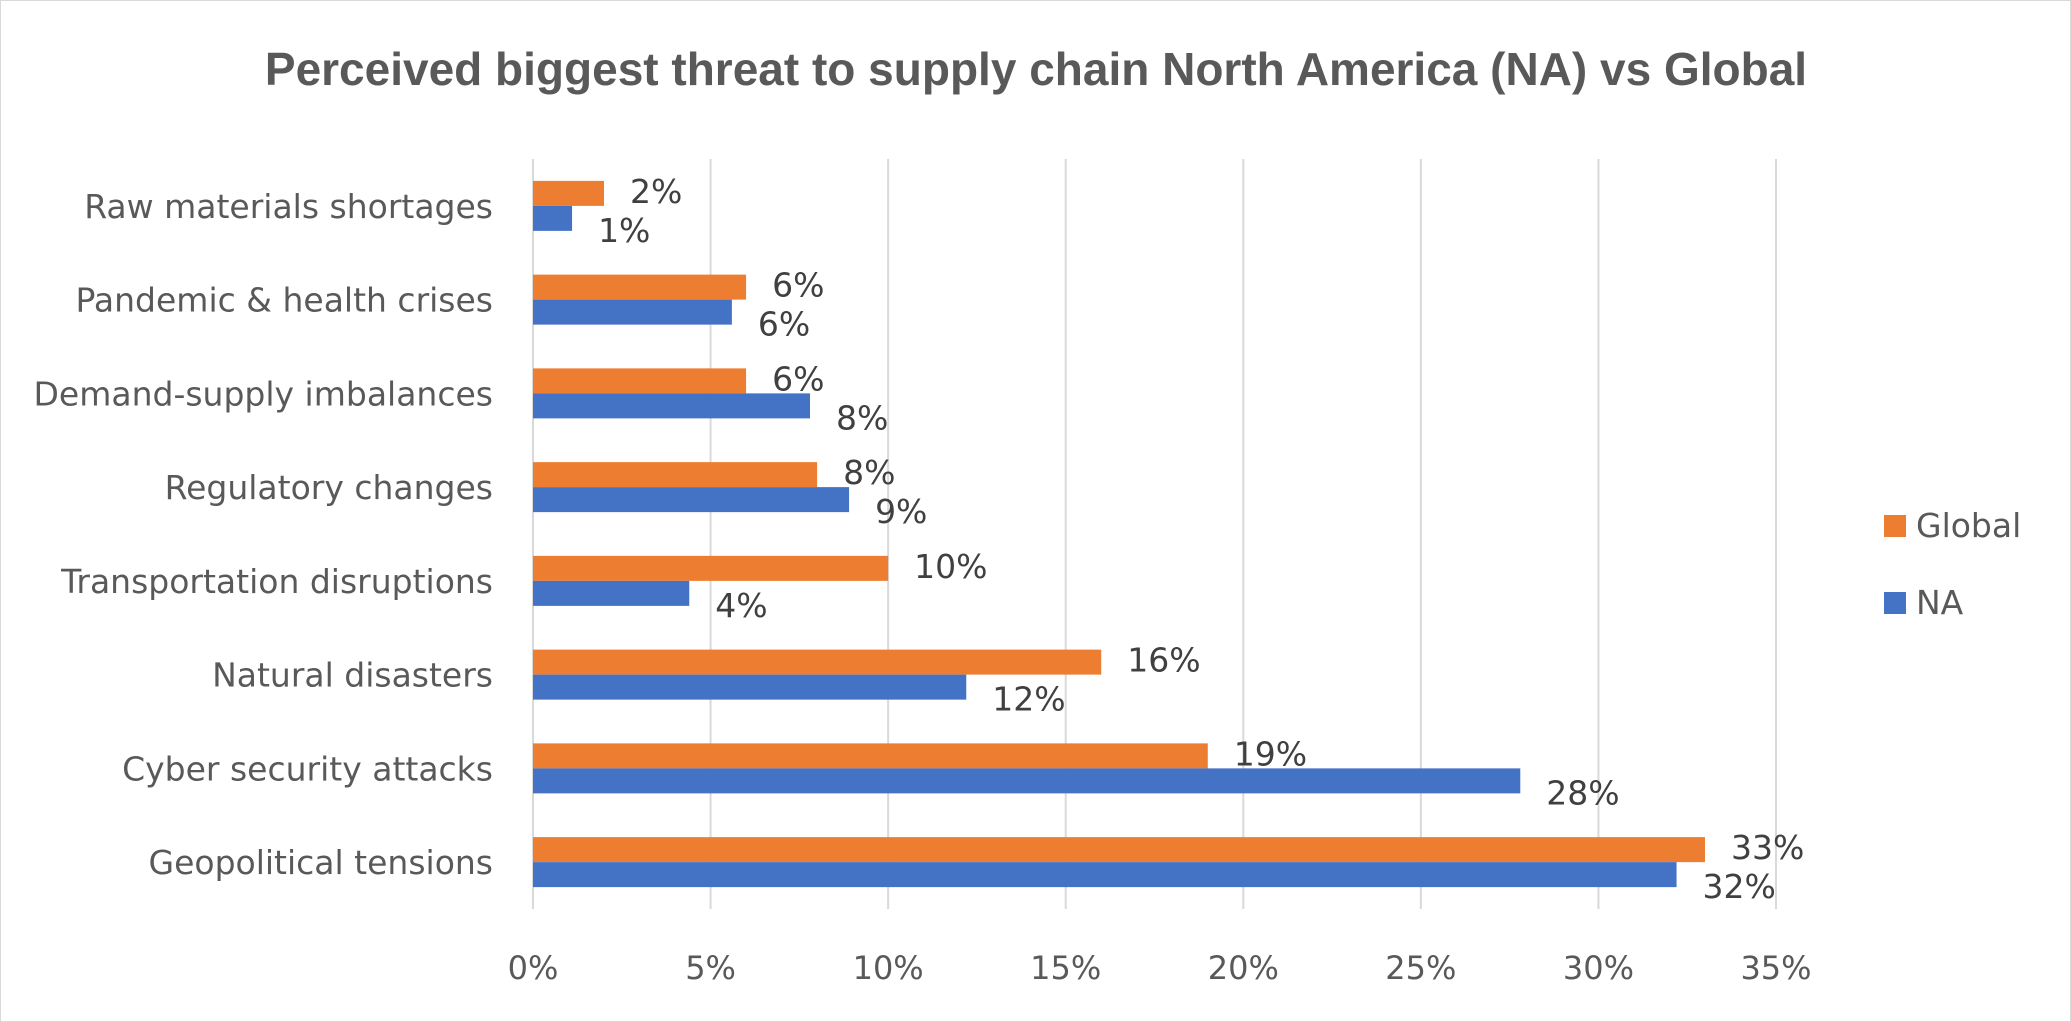 This screenshot has height=1022, width=2071. I want to click on legend: Global NA, so click(1952, 564).